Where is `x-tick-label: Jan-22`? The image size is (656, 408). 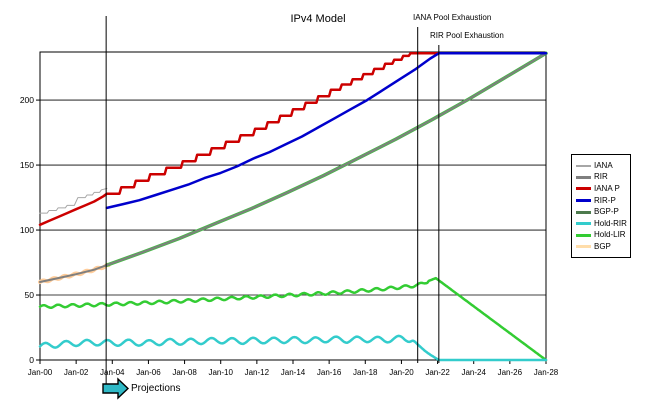
x-tick-label: Jan-22 is located at coordinates (437, 372).